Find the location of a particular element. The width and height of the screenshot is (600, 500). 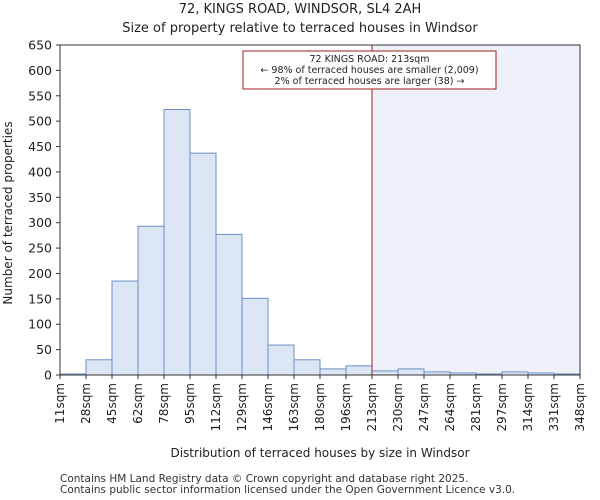

y-tick-label: 200 is located at coordinates (40, 273).